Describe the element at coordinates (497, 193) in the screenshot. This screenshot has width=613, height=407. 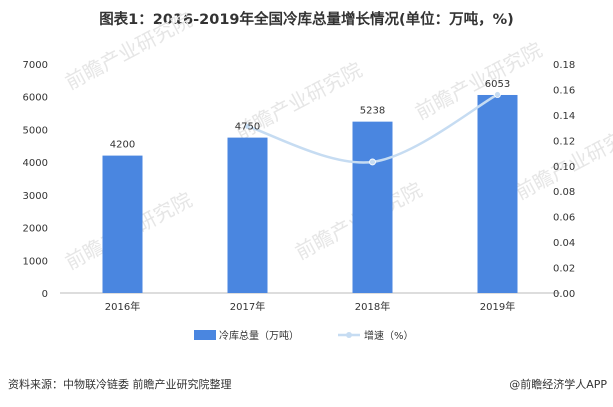
I see `bar-2019年` at that location.